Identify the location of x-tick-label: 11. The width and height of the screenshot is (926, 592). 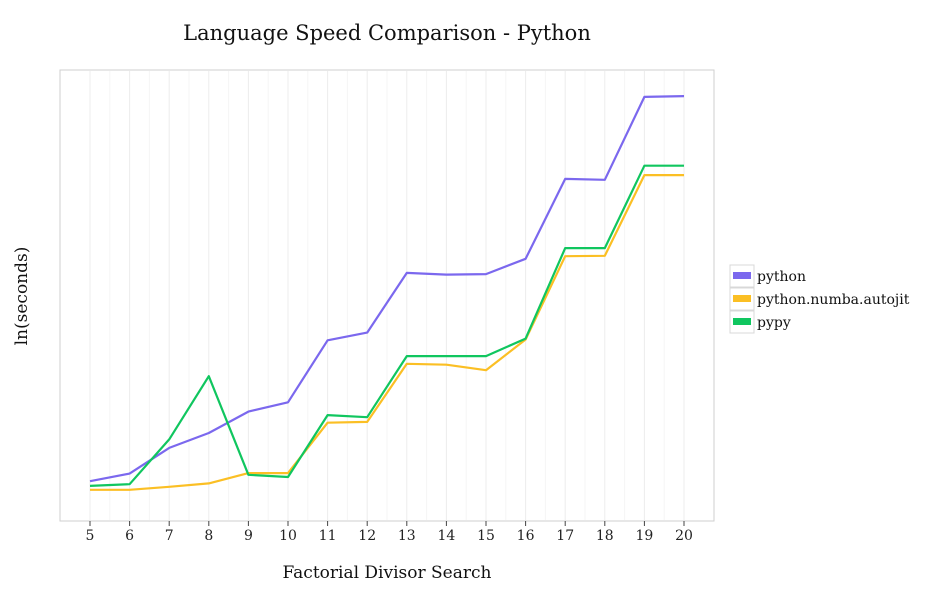
(328, 536).